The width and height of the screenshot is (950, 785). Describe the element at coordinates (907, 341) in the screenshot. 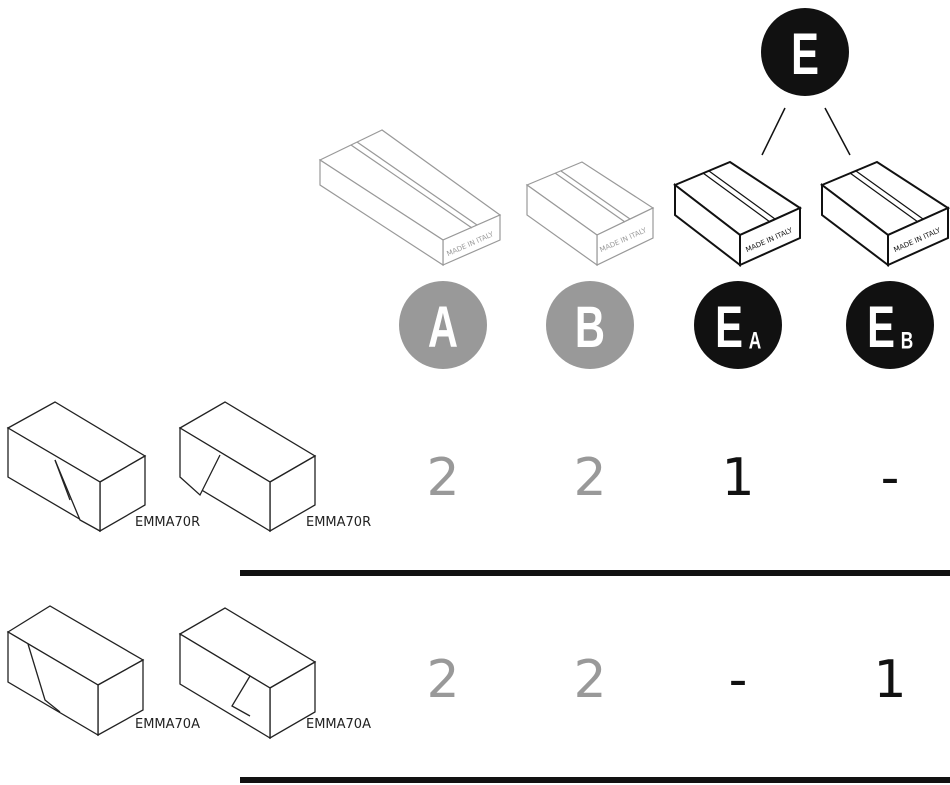

I see `box-sub-letter: B` at that location.